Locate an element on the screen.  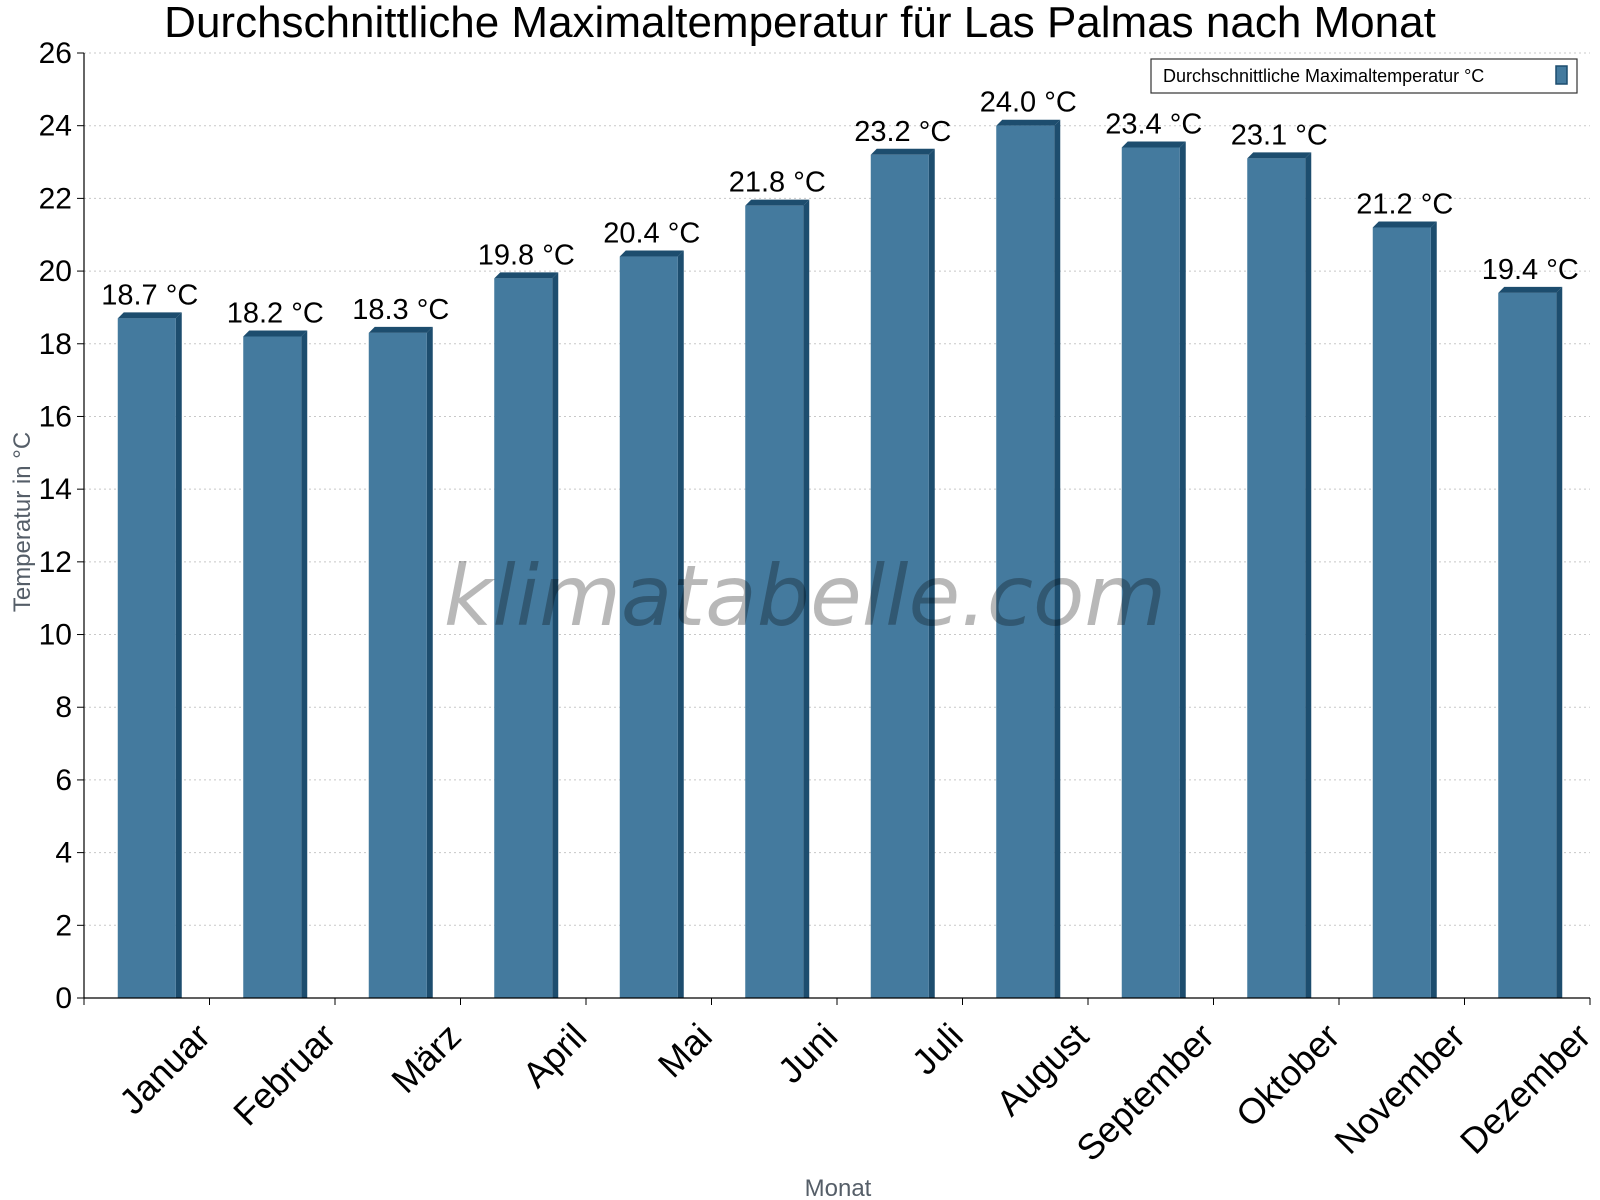
y-axis-title: Temperatur in °C is located at coordinates (22, 522).